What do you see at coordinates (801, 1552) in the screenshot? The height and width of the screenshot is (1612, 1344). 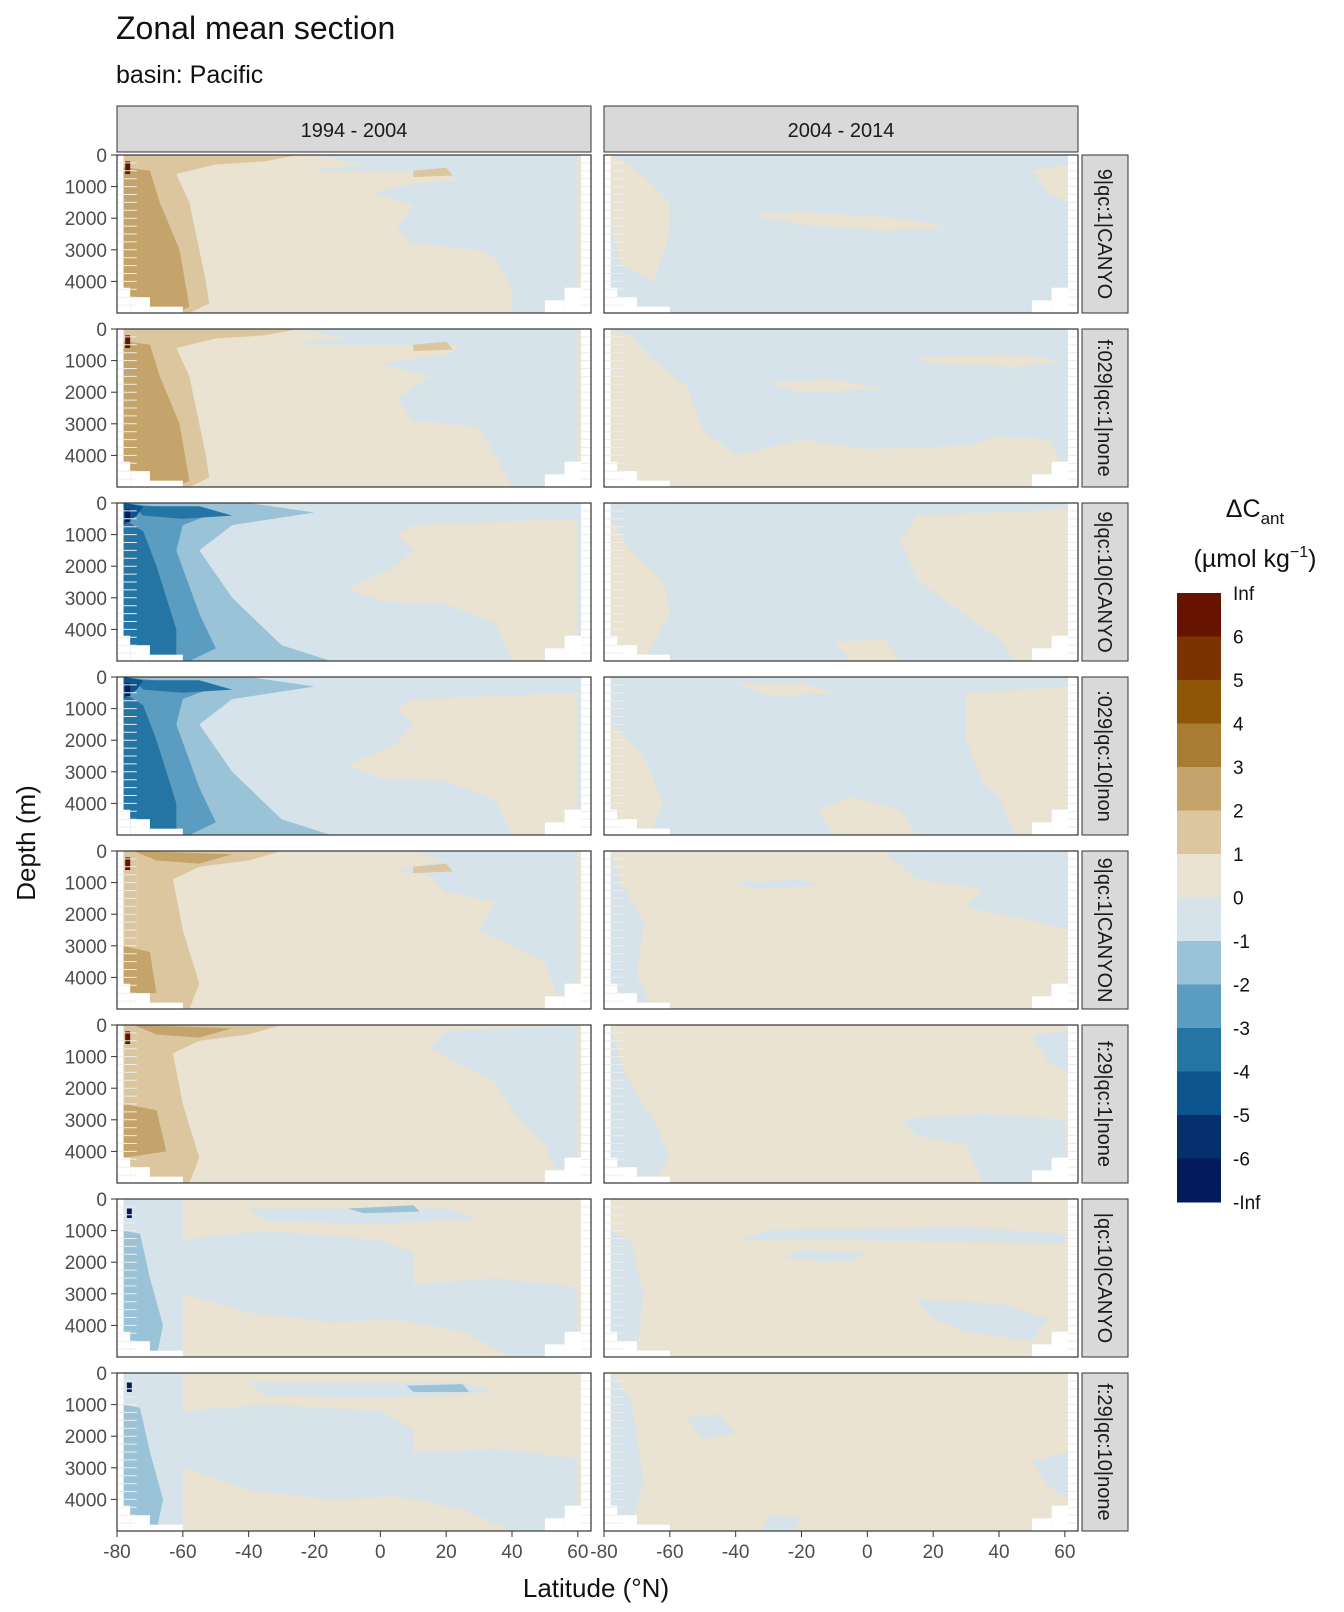 I see `x-tick-label: -20` at bounding box center [801, 1552].